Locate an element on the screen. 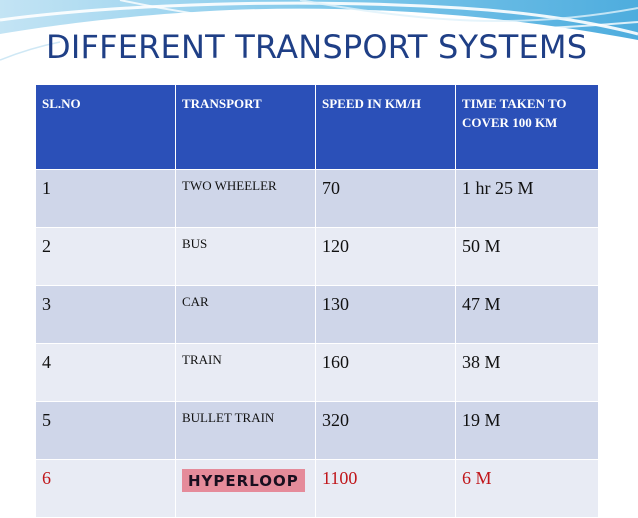 Image resolution: width=638 pixels, height=518 pixels. cell-speed: 130 is located at coordinates (385, 314).